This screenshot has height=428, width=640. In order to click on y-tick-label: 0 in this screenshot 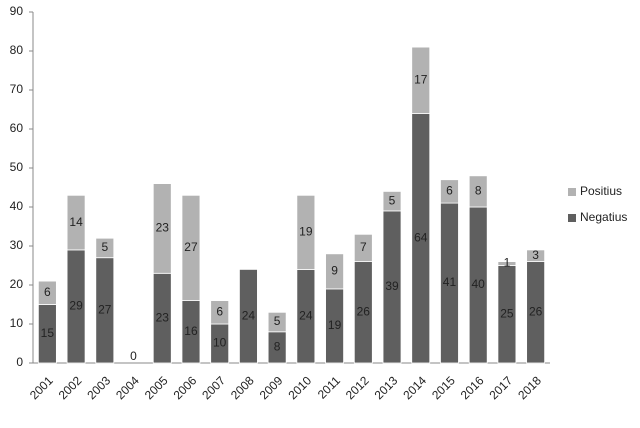, I will do `click(19, 362)`.